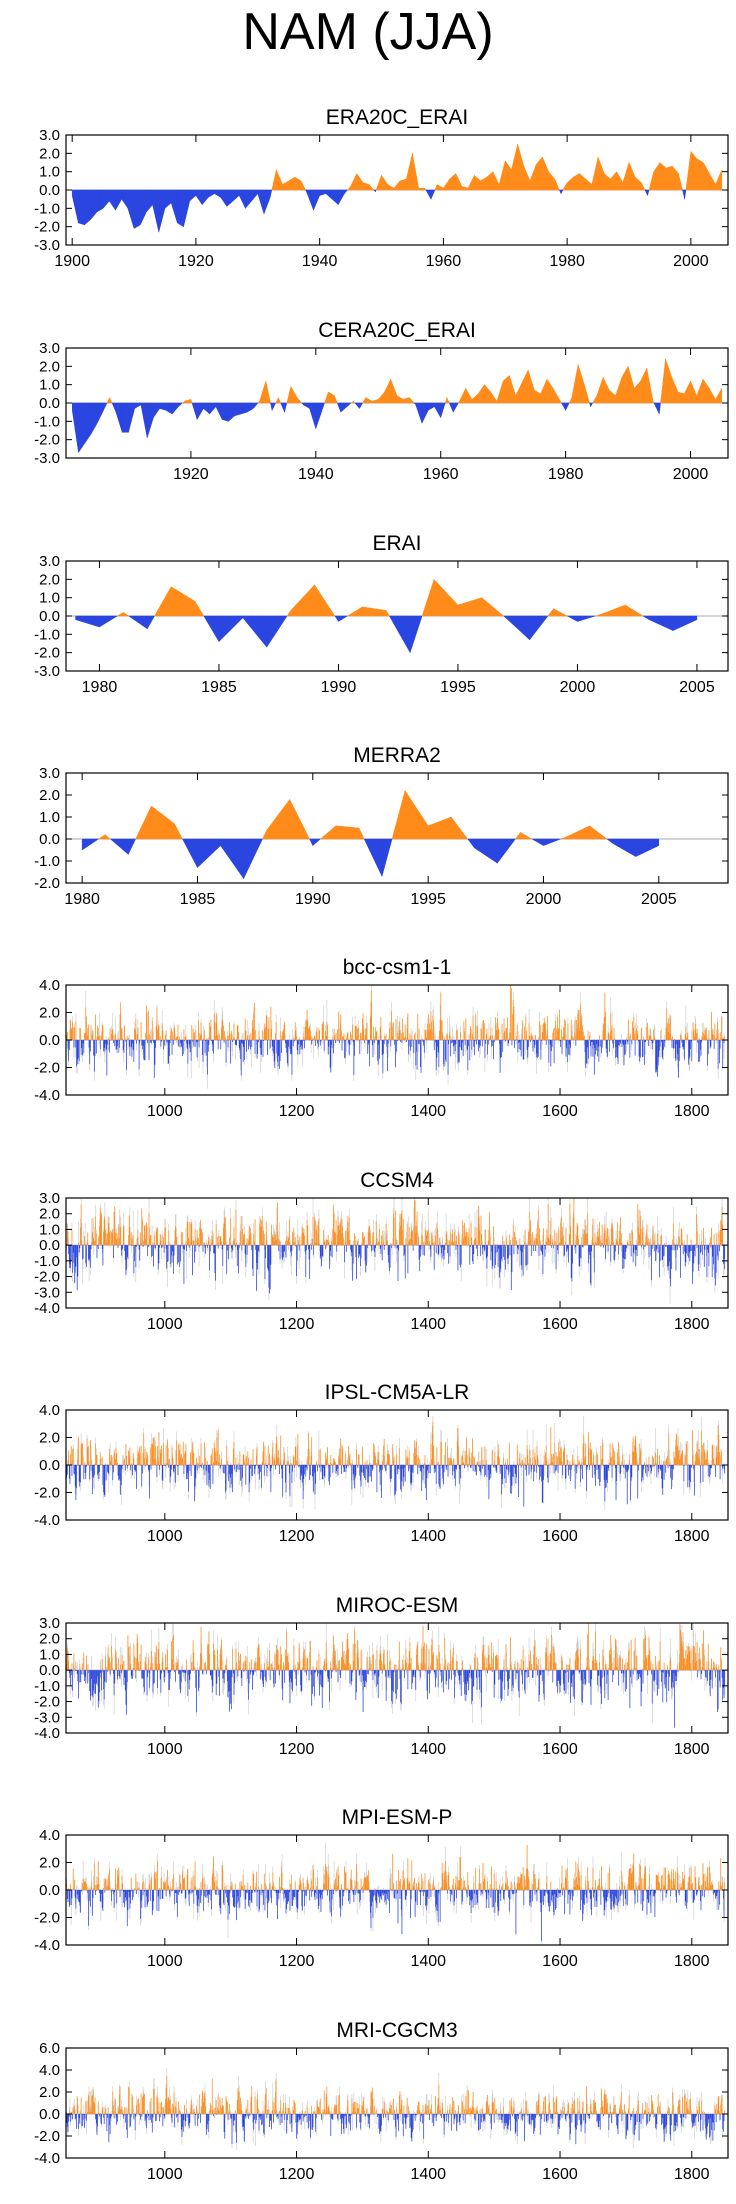  I want to click on x-tick-label: 1800, so click(692, 1111).